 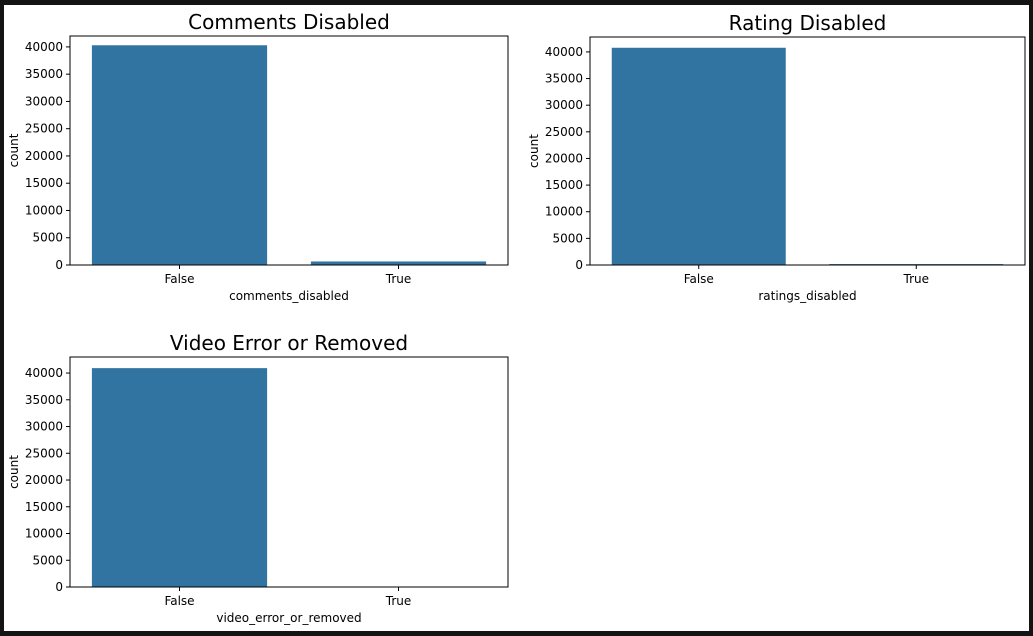 I want to click on subplot-title: Video Error or Removed, so click(x=289, y=343).